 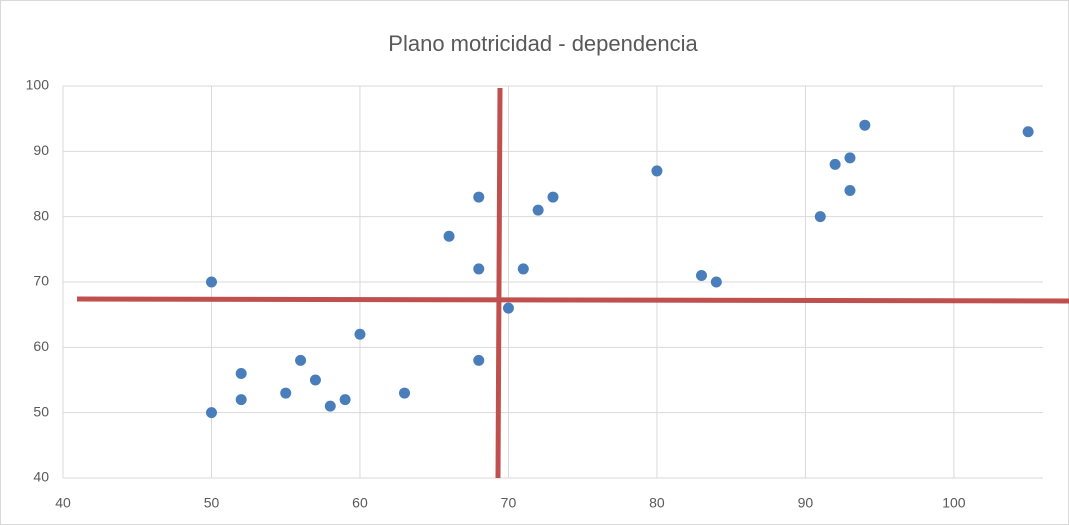 I want to click on vertical-divider, so click(x=499, y=283).